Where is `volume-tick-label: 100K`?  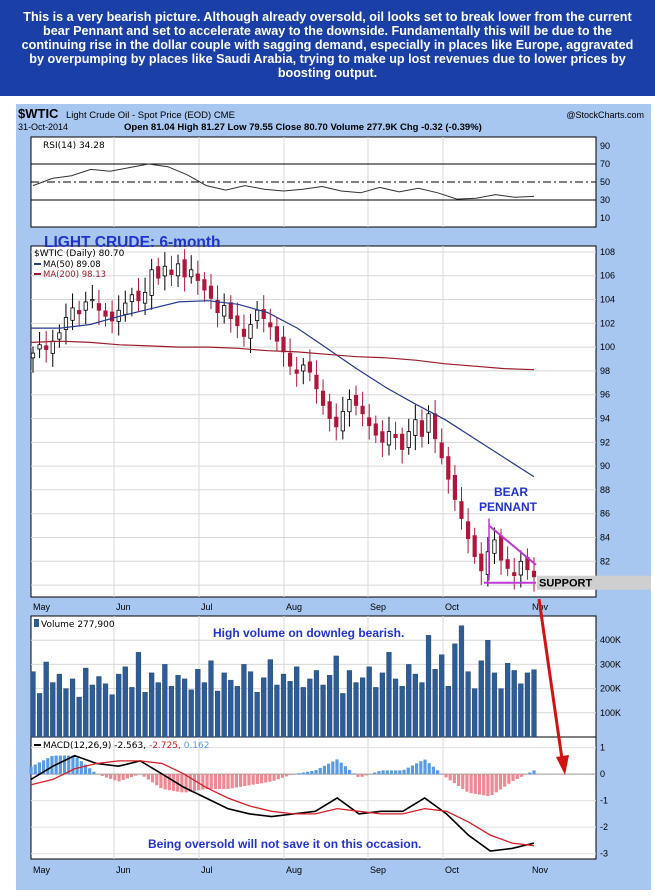 volume-tick-label: 100K is located at coordinates (610, 713).